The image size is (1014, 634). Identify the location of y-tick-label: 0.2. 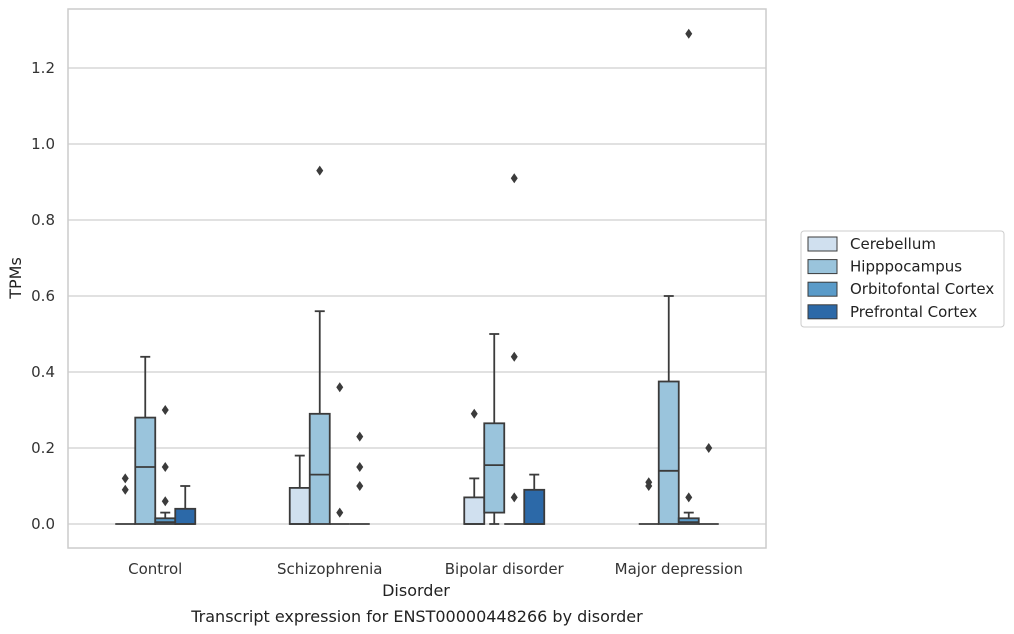
(43, 448).